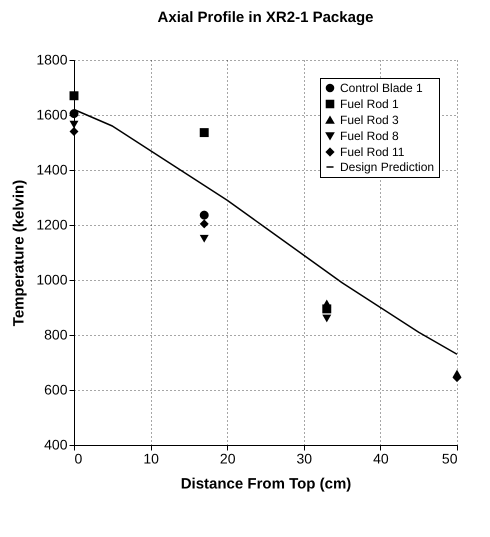 This screenshot has width=490, height=537. What do you see at coordinates (52, 114) in the screenshot?
I see `y-tick-label: 1600` at bounding box center [52, 114].